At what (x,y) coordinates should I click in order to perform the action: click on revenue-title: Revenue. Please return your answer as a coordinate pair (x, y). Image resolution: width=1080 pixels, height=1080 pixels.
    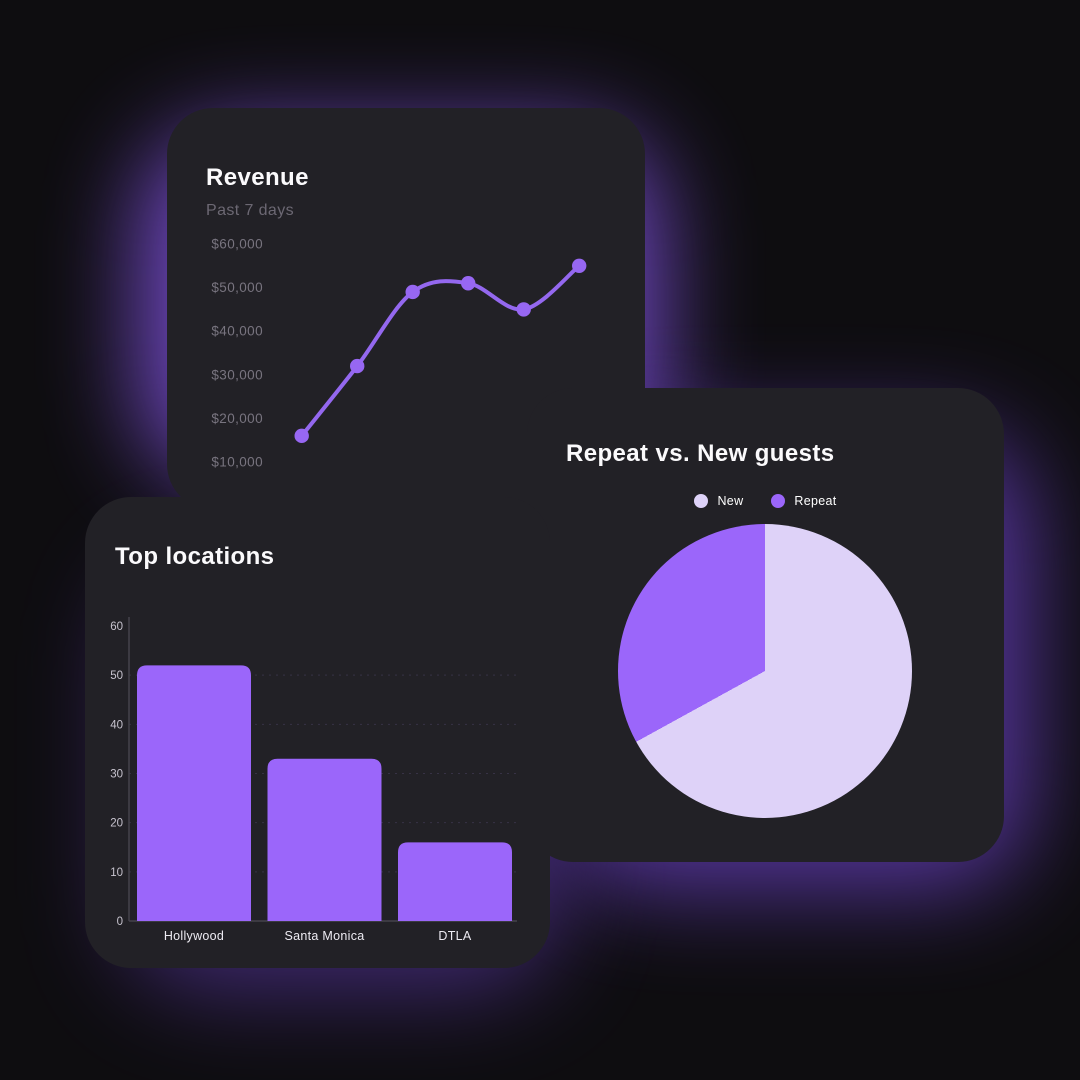
    Looking at the image, I should click on (257, 177).